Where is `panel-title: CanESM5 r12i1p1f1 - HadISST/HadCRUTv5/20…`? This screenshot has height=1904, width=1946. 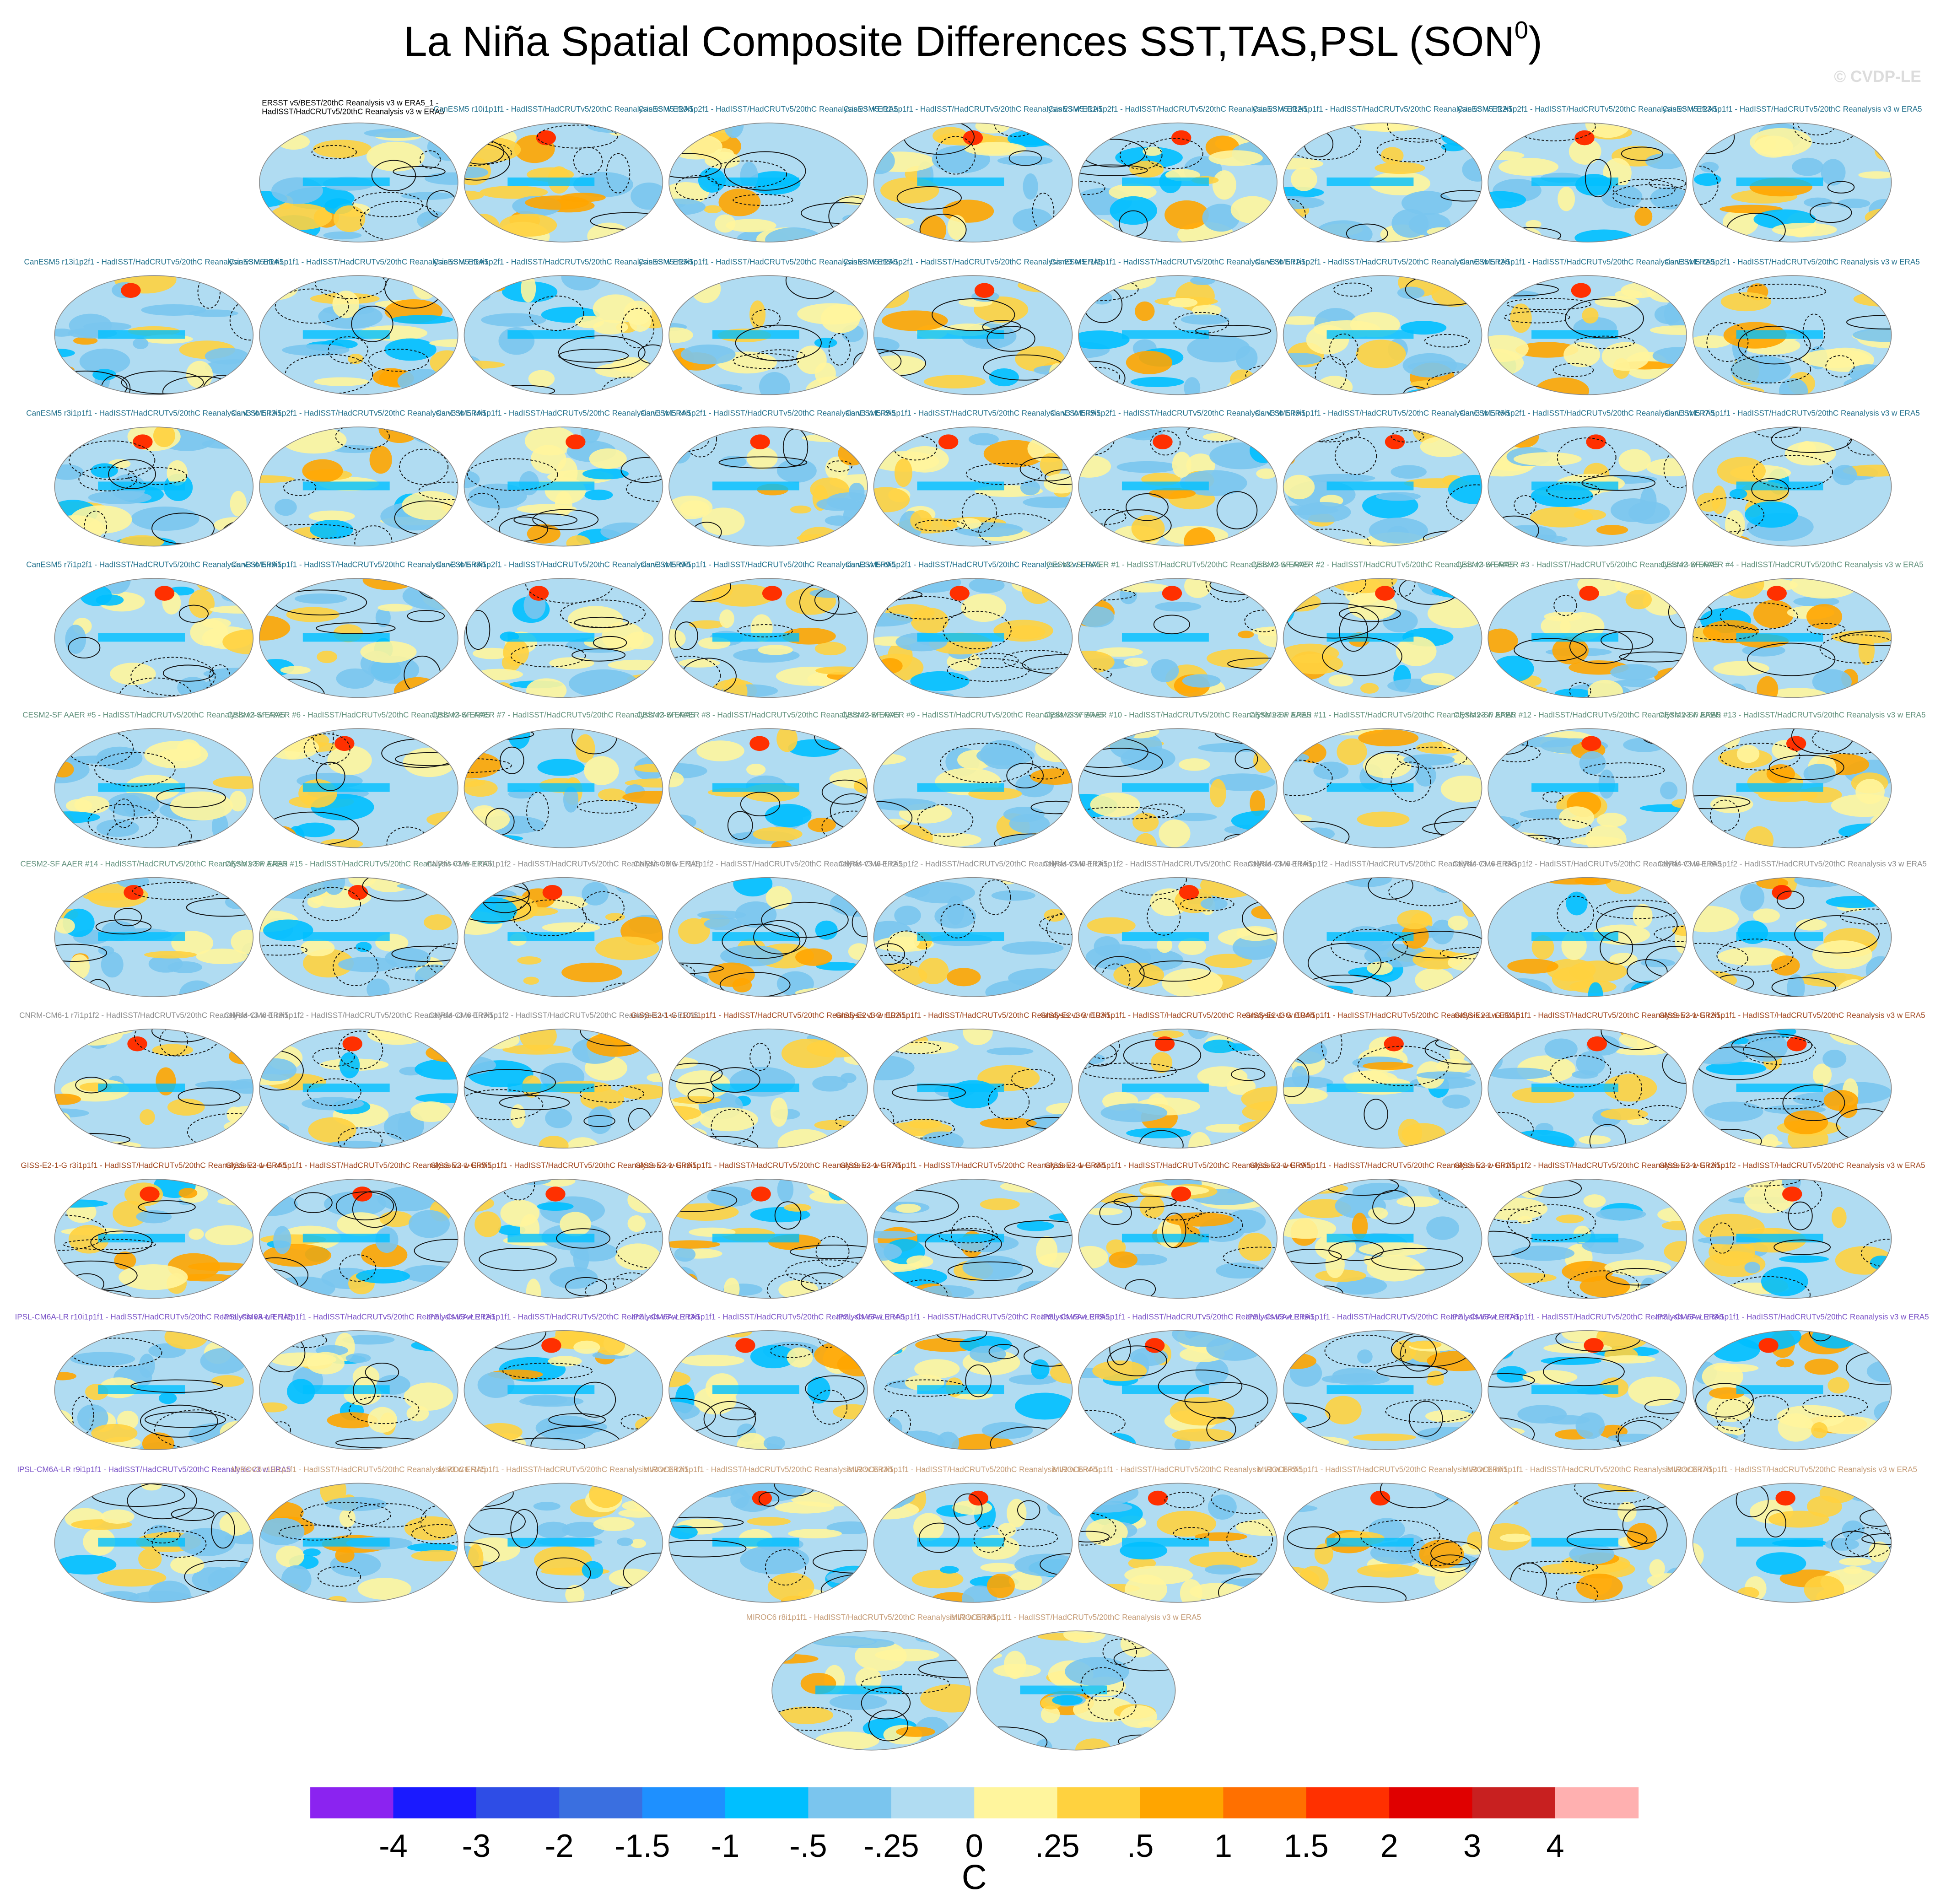
panel-title: CanESM5 r12i1p1f1 - HadISST/HadCRUTv5/20… is located at coordinates (1383, 109).